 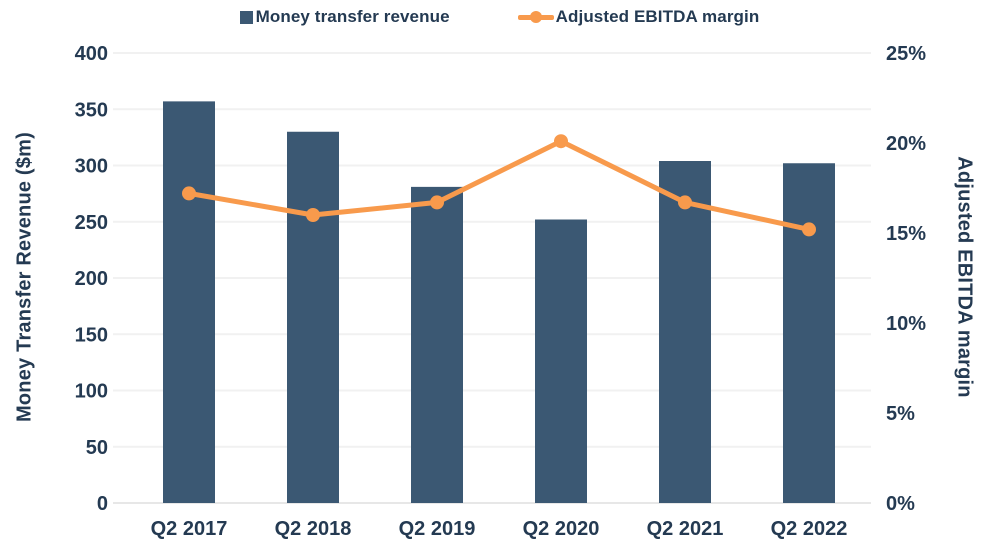 I want to click on bar-q2-2018, so click(x=313, y=317).